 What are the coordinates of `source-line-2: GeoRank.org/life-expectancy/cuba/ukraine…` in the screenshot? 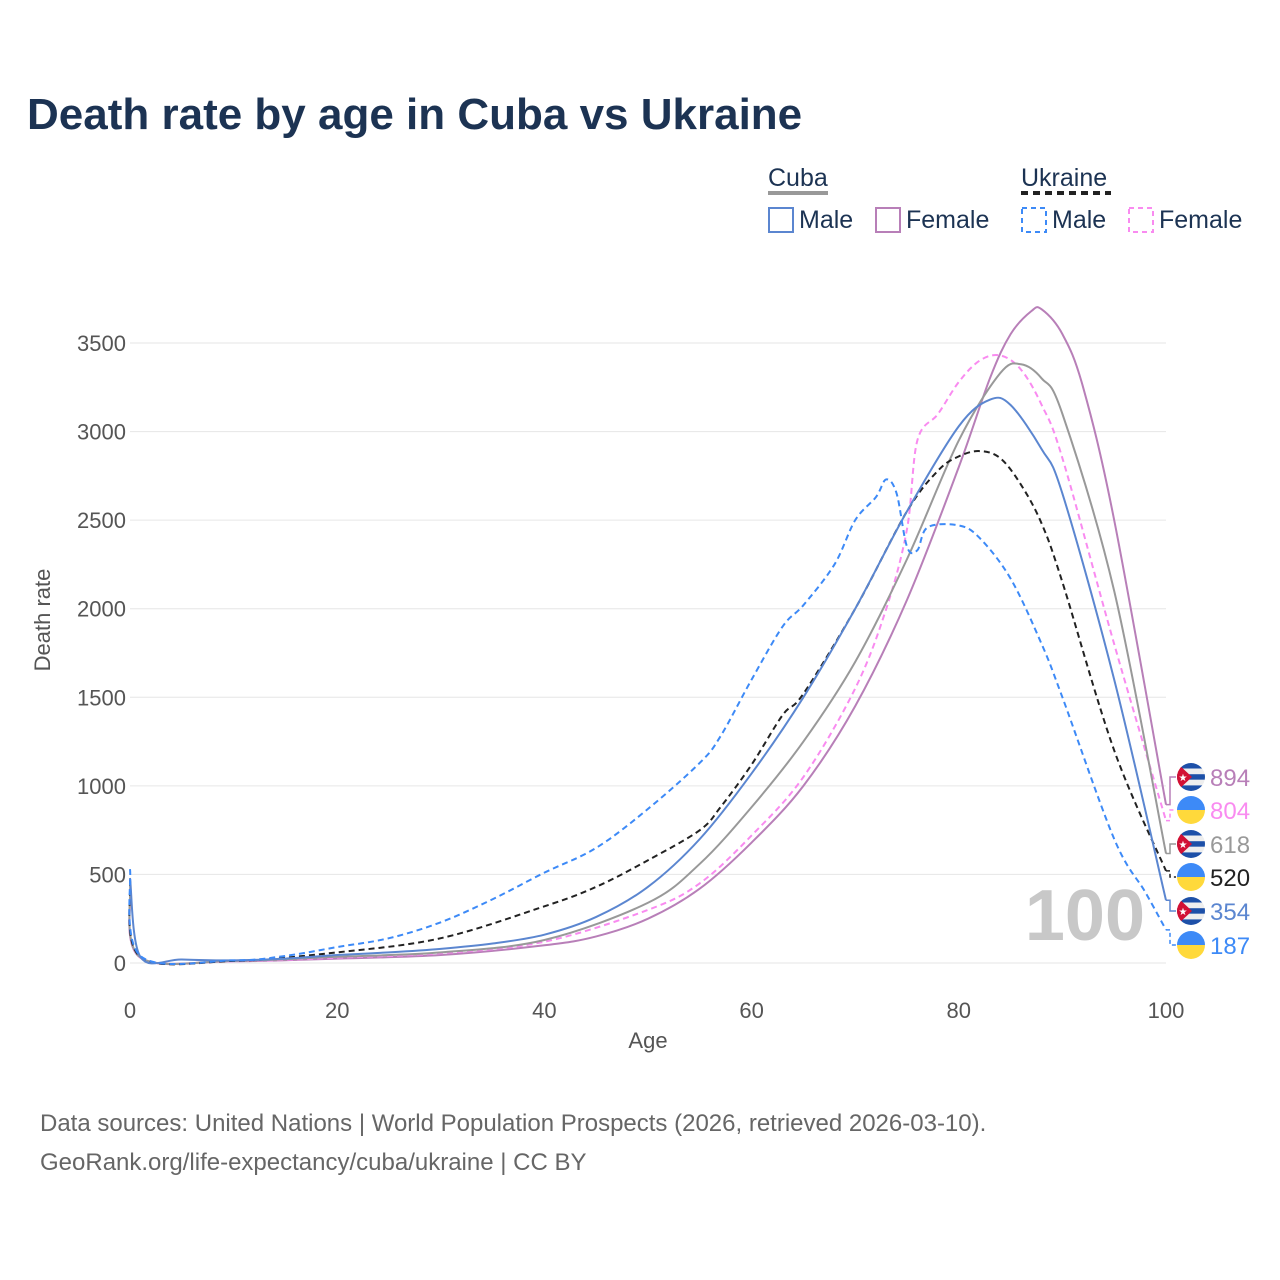 It's located at (313, 1162).